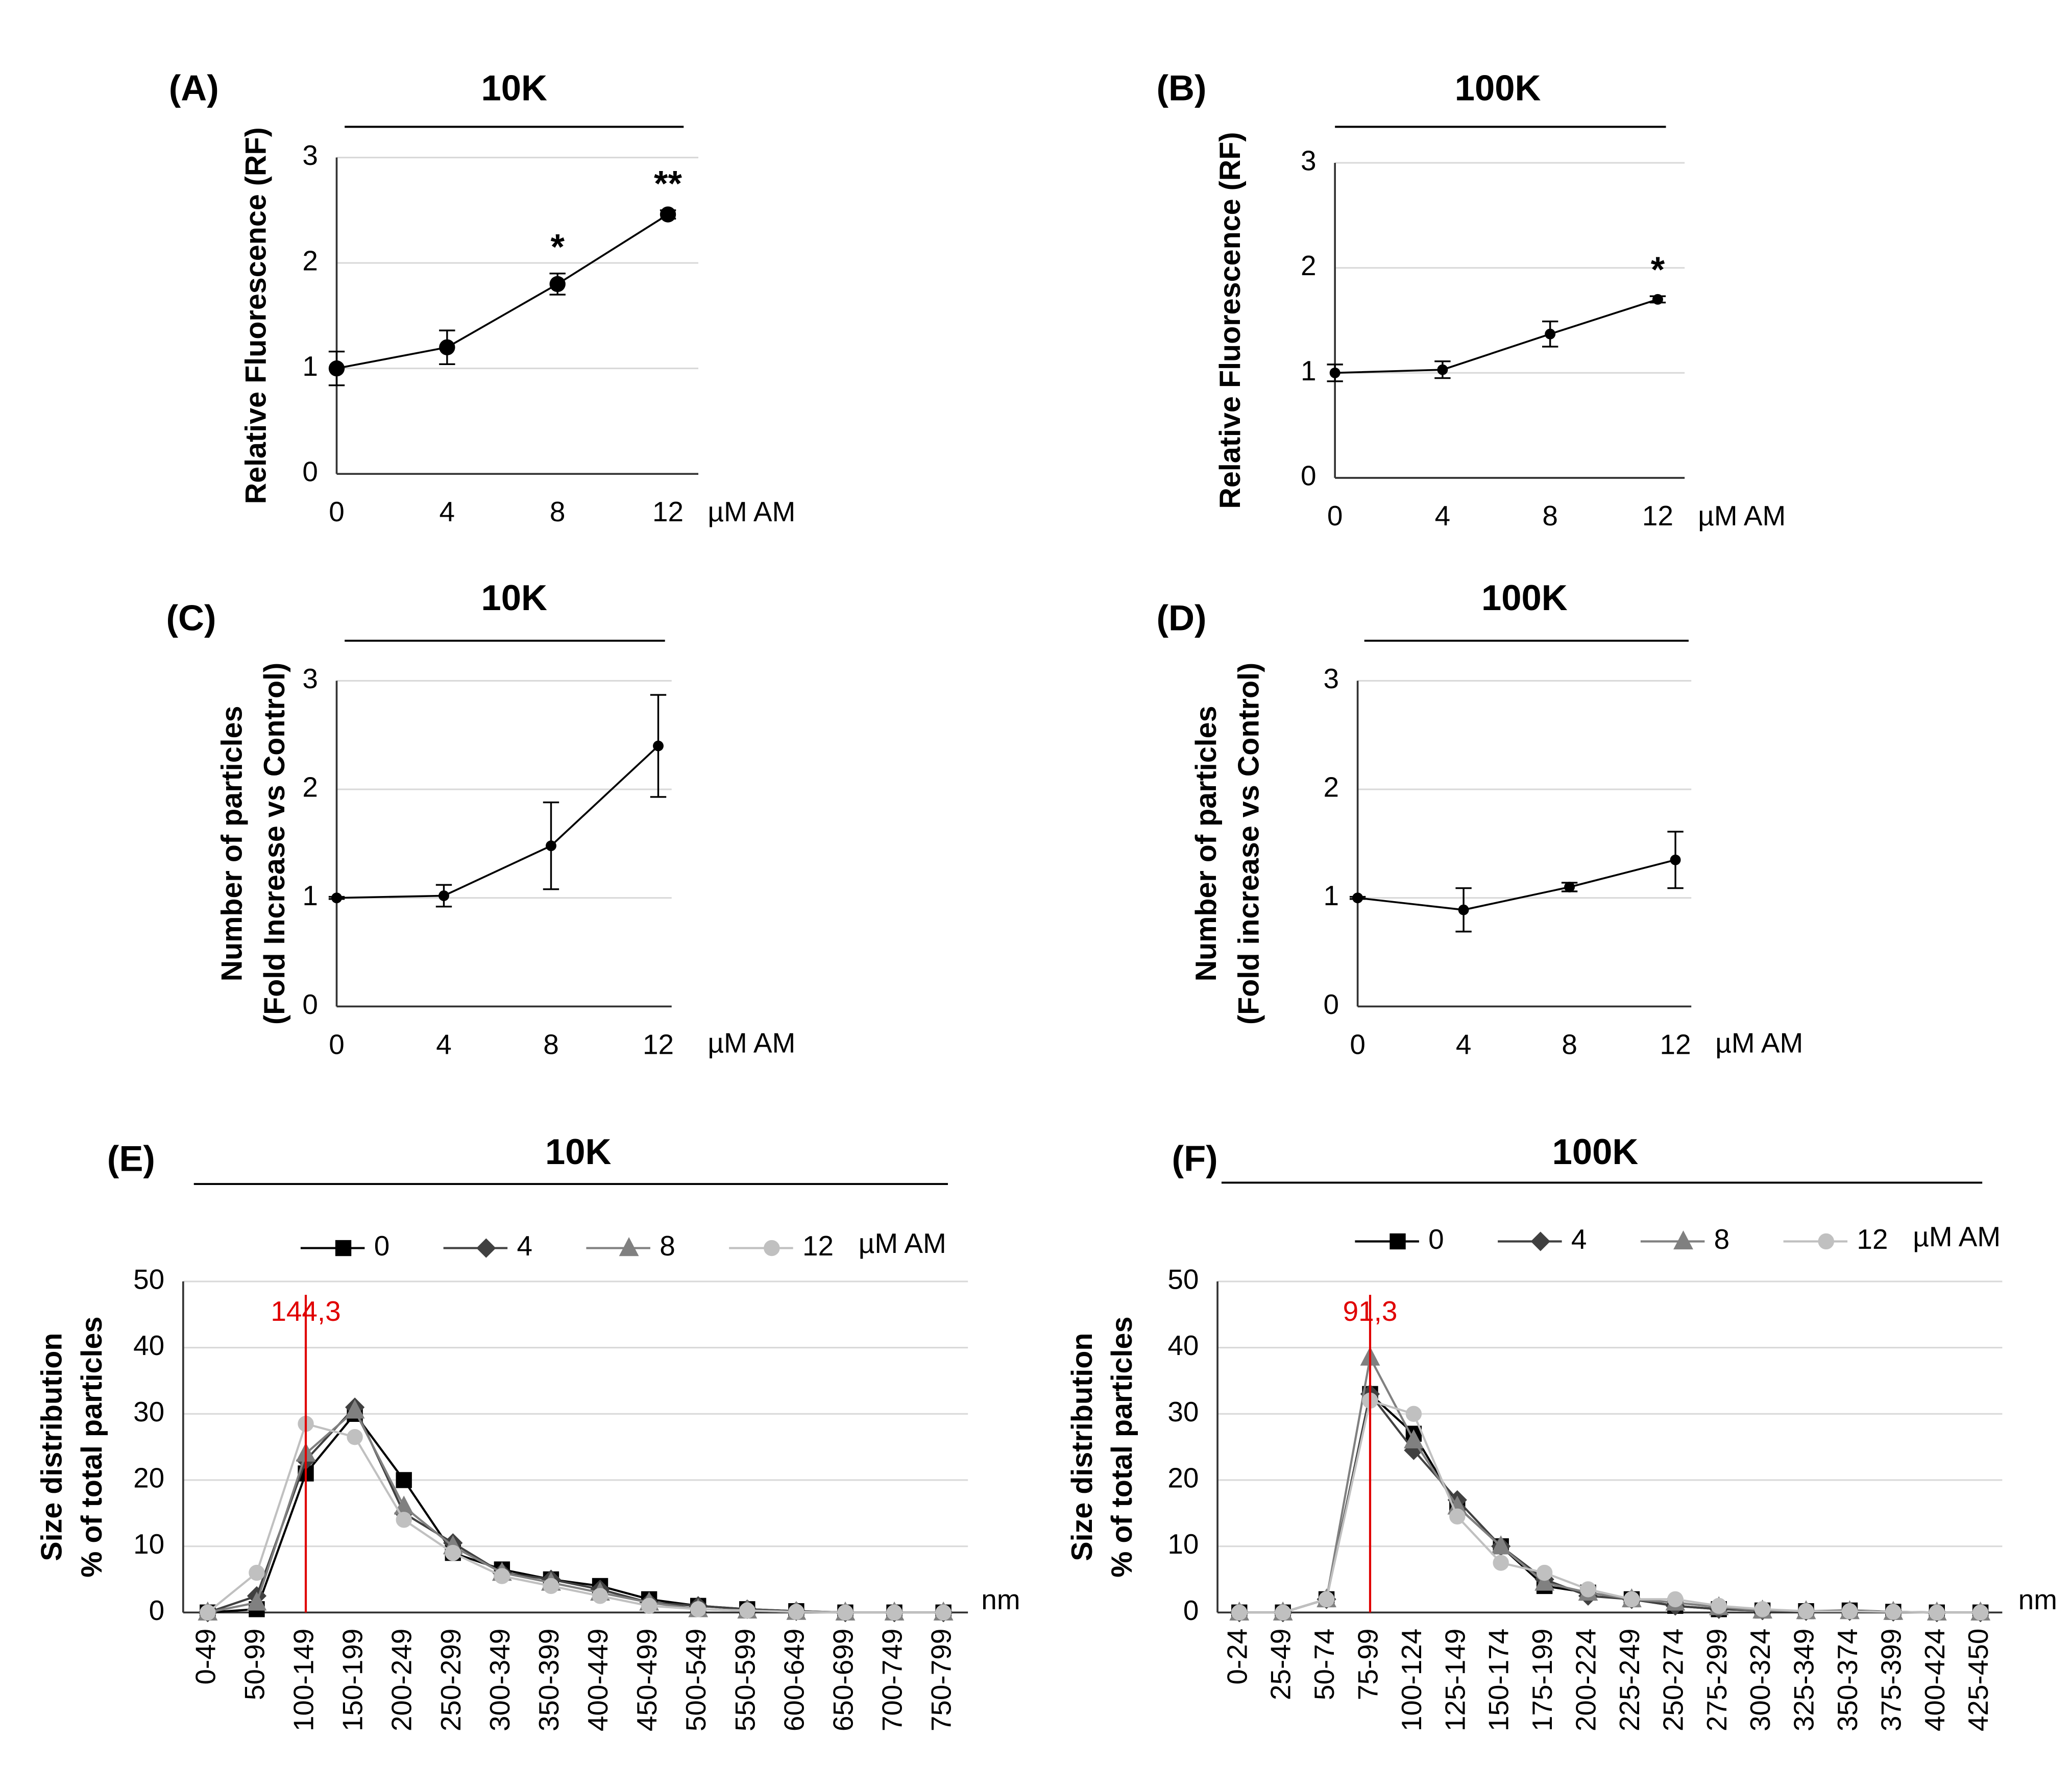 The image size is (2072, 1766). I want to click on x-tick-label: 50-99, so click(254, 1665).